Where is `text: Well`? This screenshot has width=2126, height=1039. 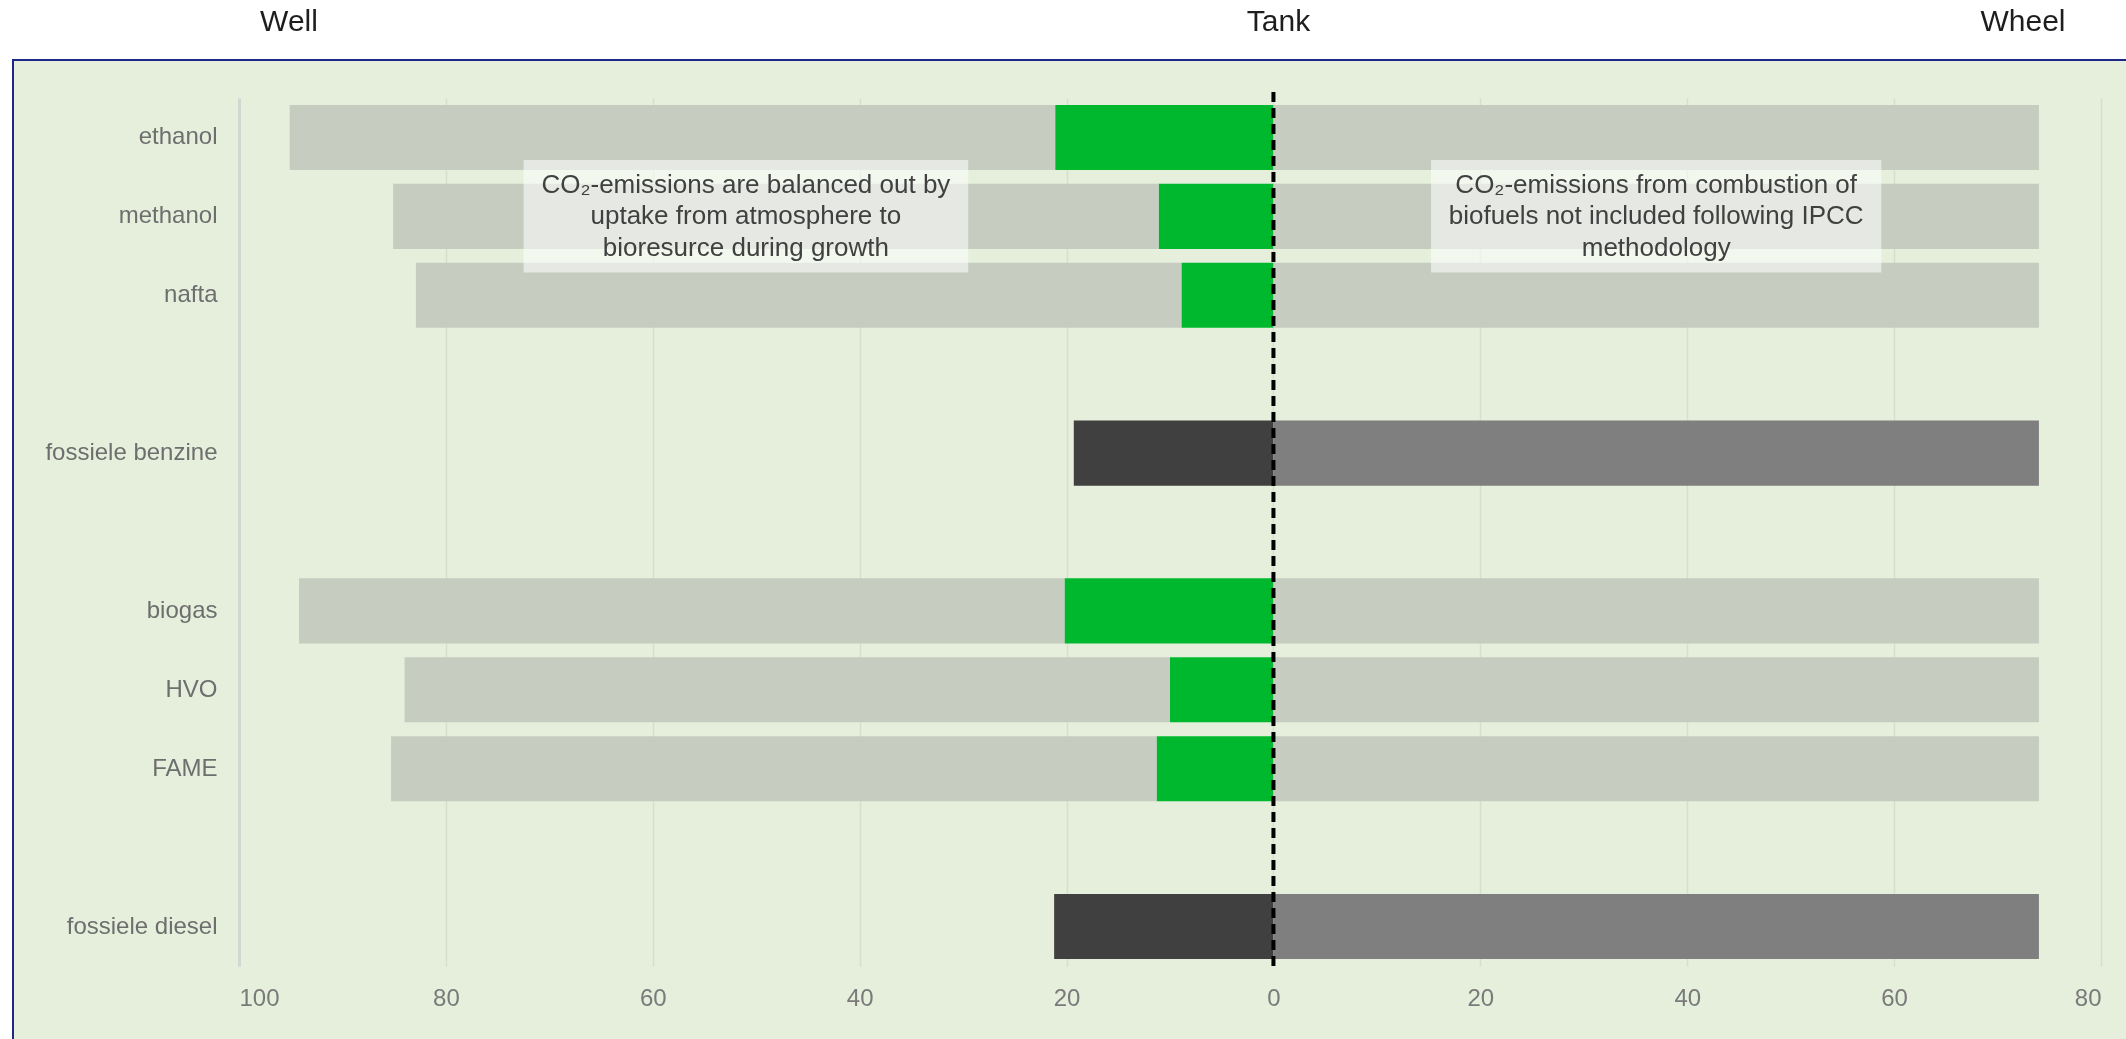 text: Well is located at coordinates (289, 20).